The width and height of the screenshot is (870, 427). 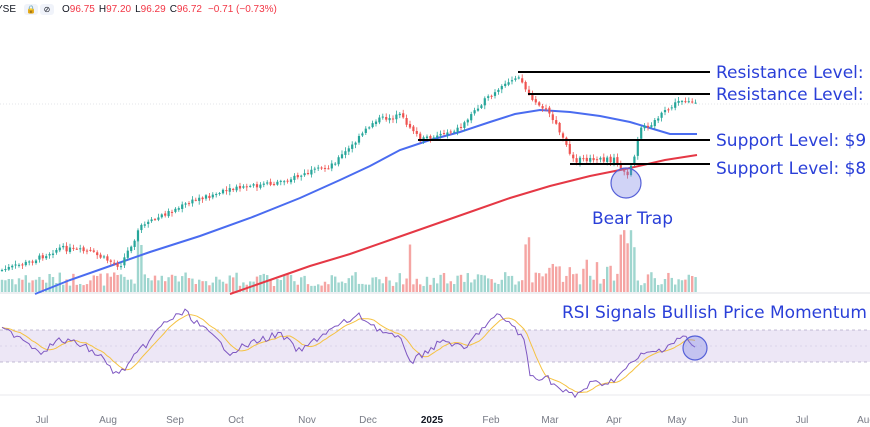 What do you see at coordinates (78, 9) in the screenshot?
I see `open-field: O96.75` at bounding box center [78, 9].